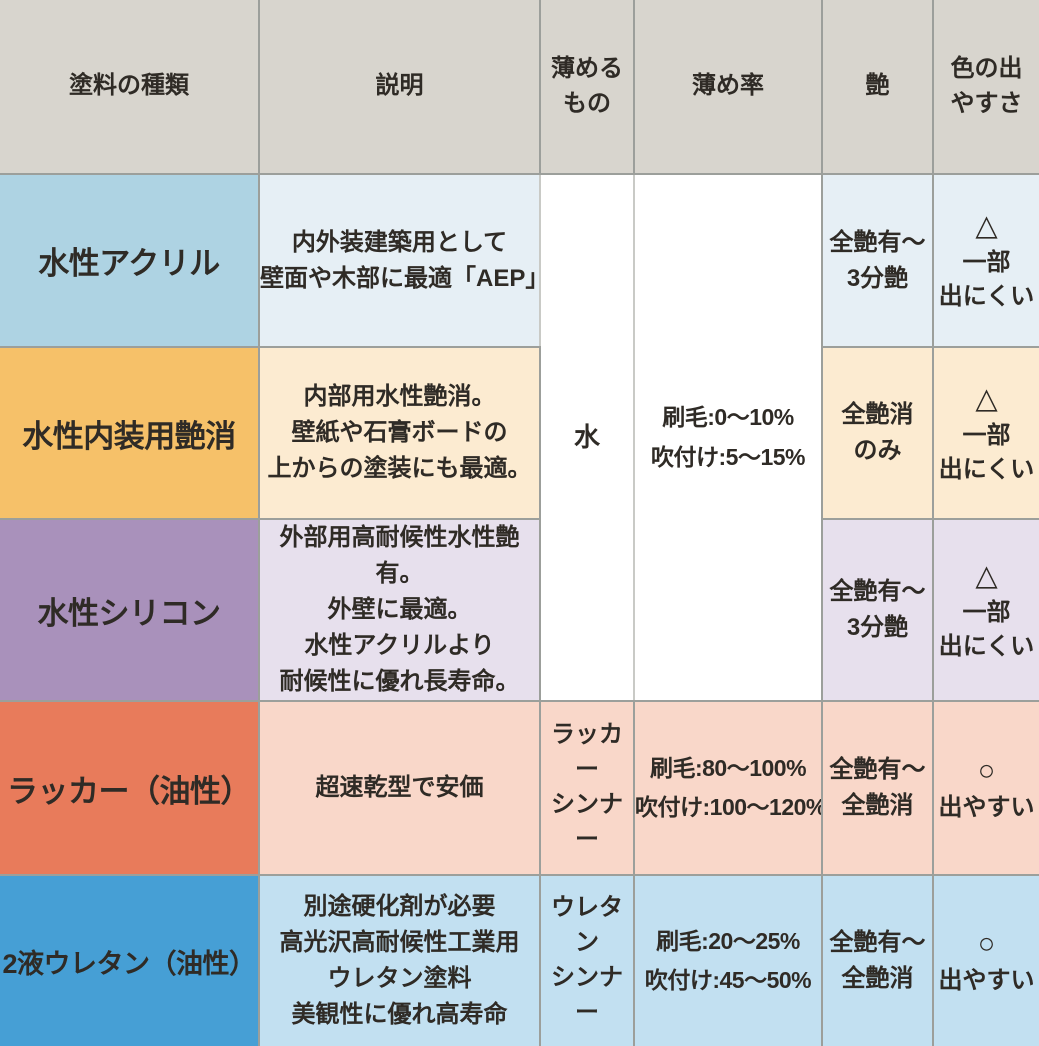  I want to click on paint-type-cell: 2液ウレタン（油性）, so click(130, 960).